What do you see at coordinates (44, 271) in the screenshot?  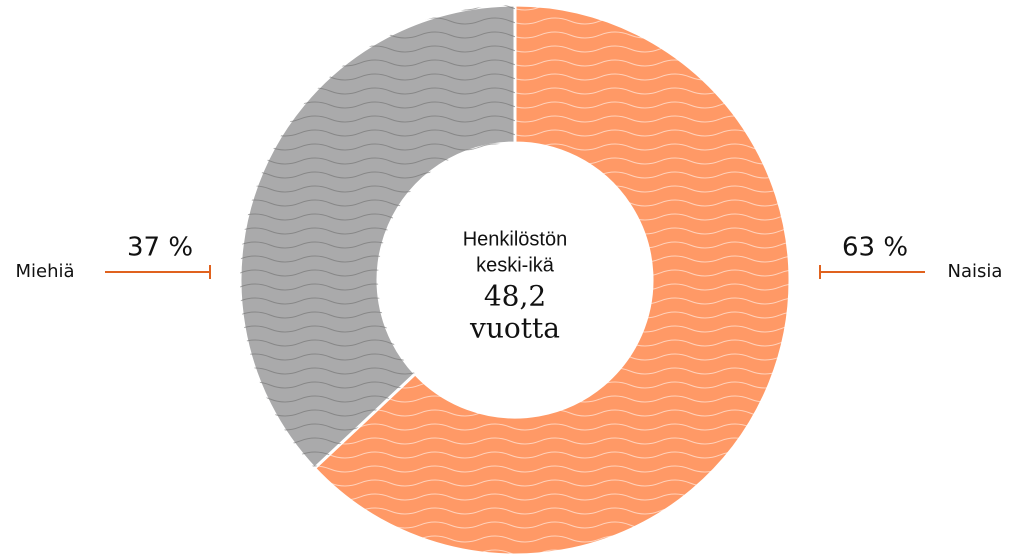 I see `category-label: Miehiä` at bounding box center [44, 271].